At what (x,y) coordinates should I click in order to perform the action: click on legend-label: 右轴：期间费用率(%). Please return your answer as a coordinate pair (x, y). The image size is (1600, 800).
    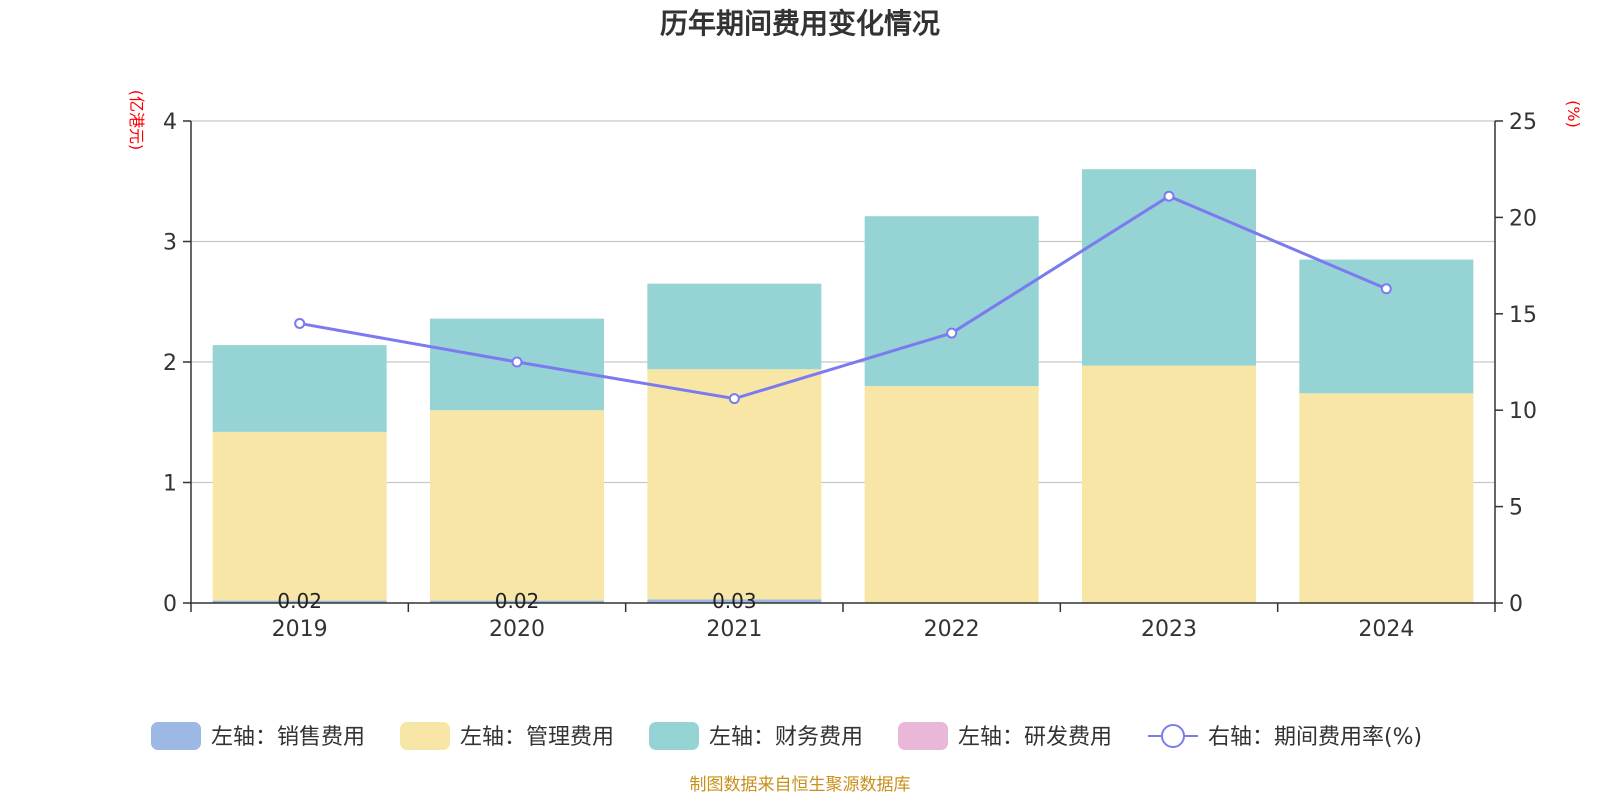
    Looking at the image, I should click on (1315, 737).